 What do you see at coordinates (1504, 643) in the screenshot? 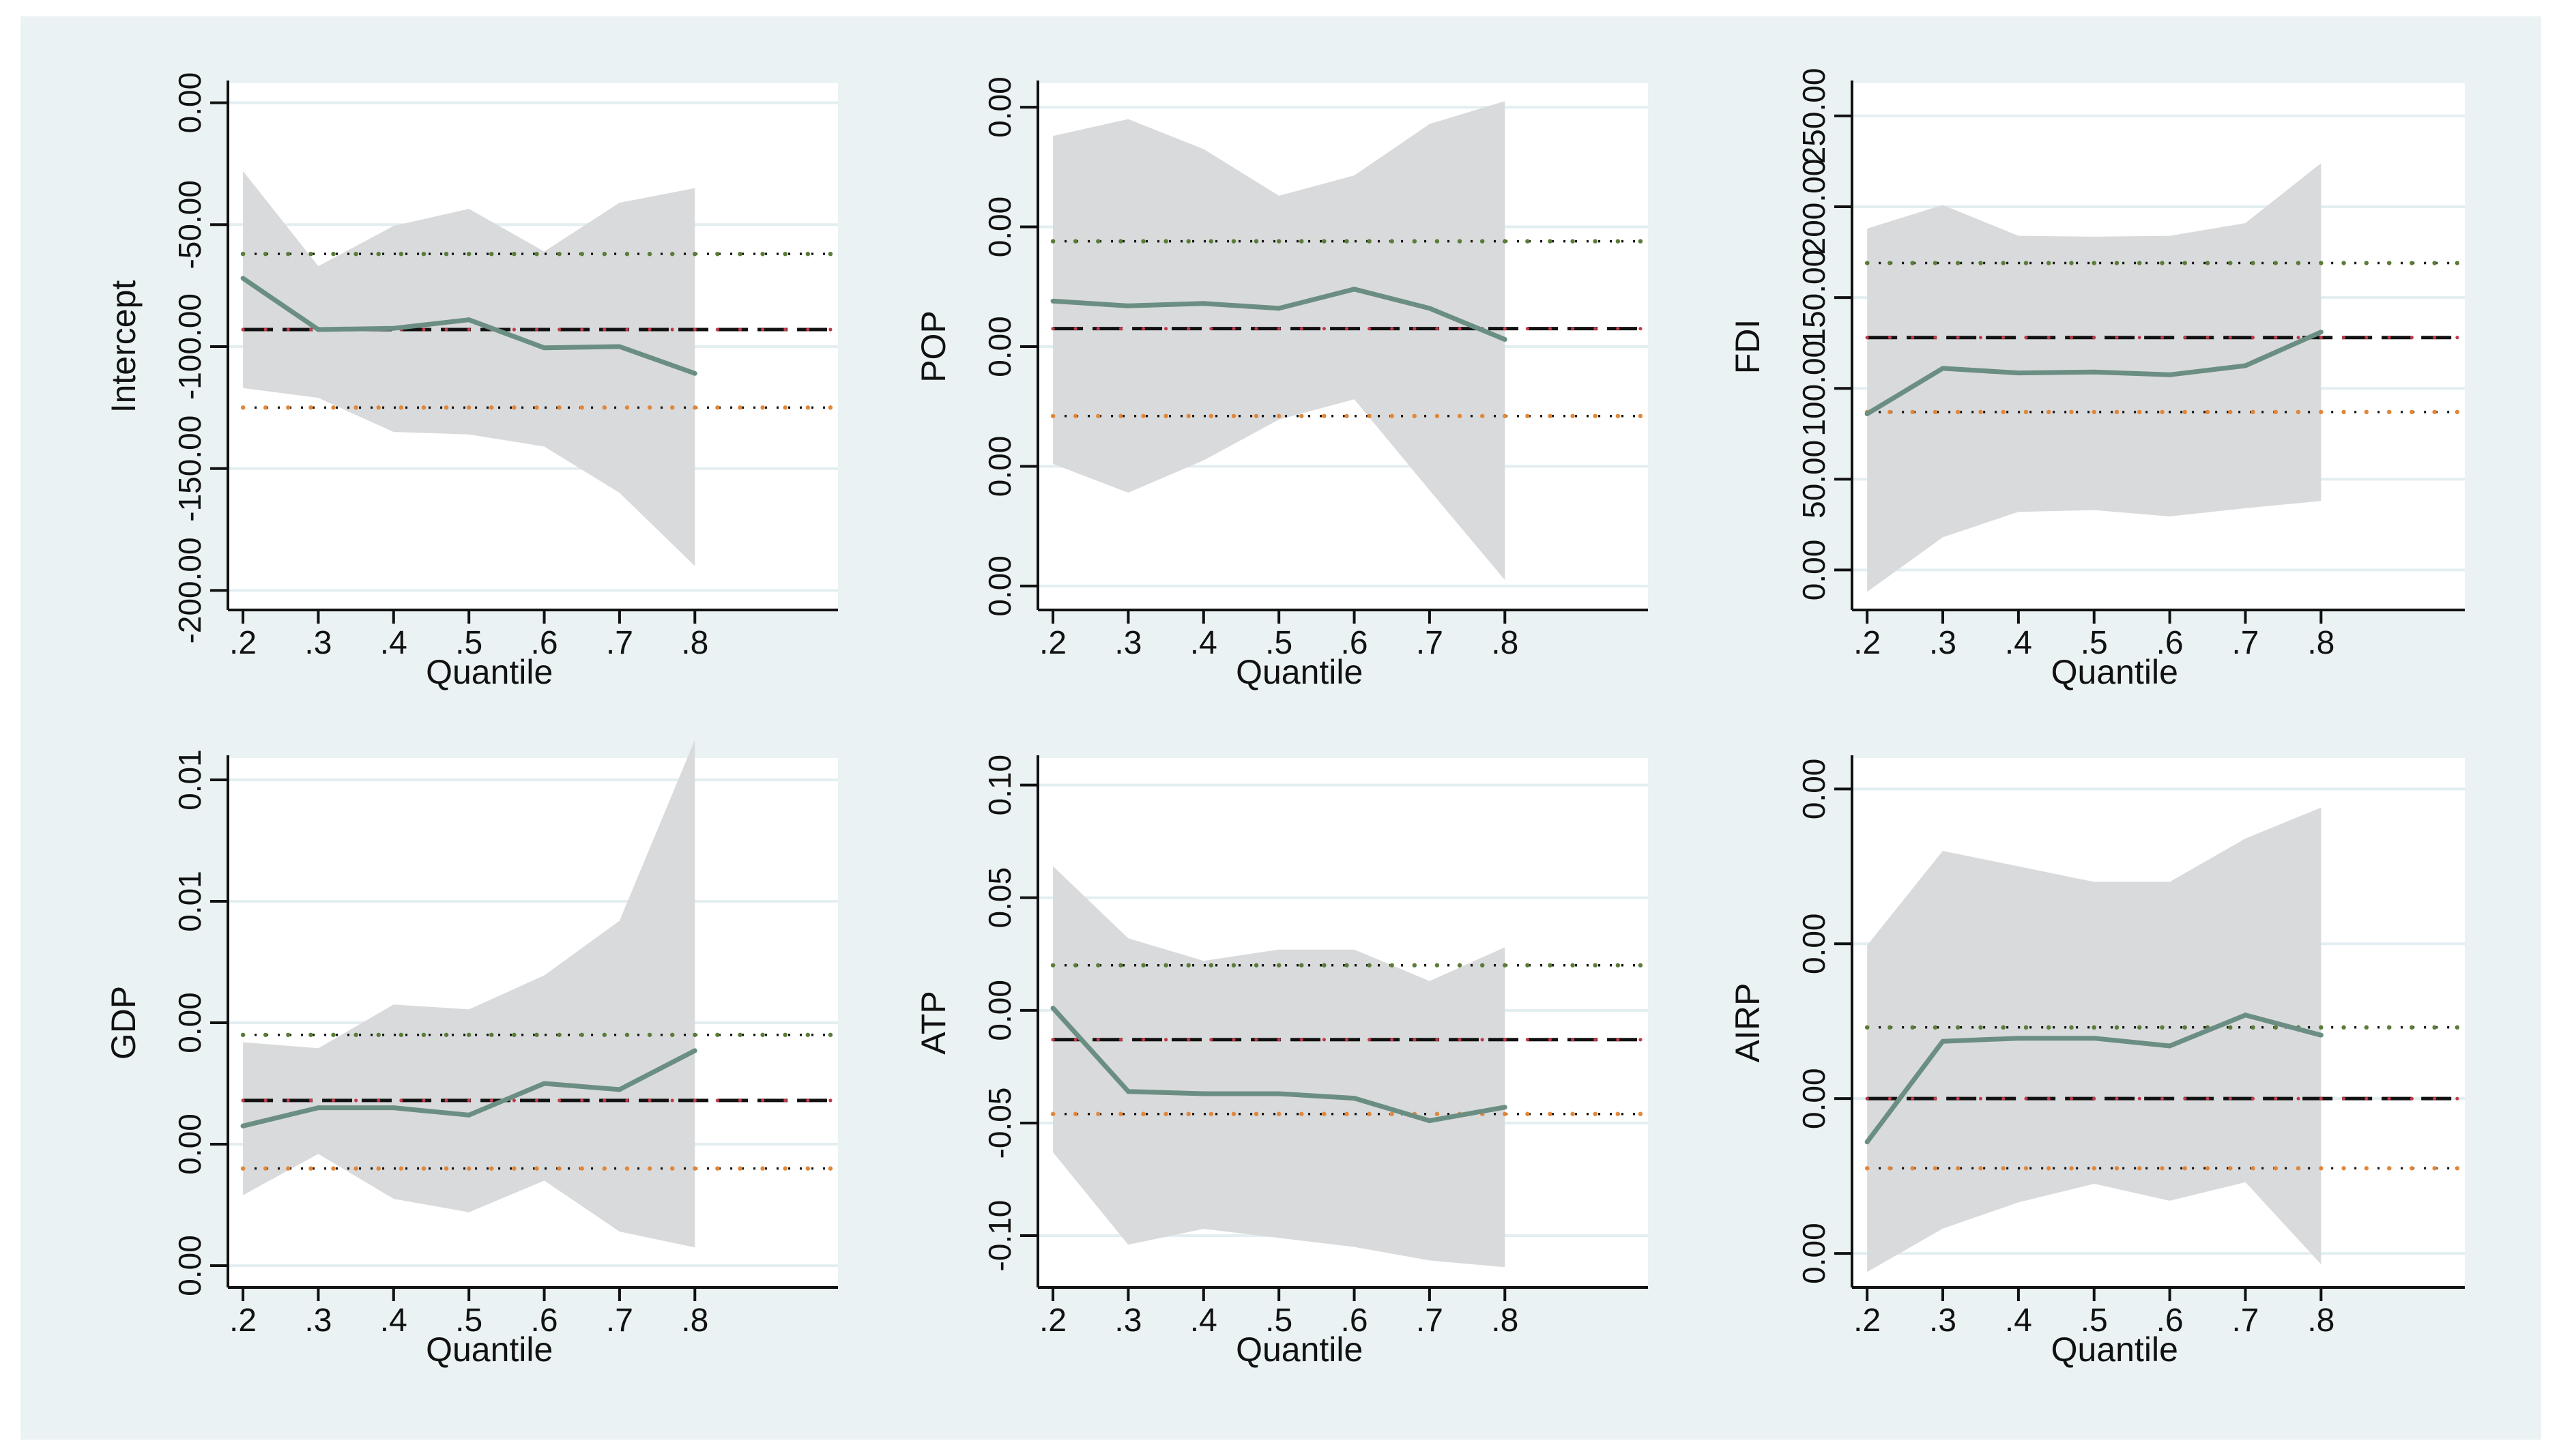
I see `x-tick-label: .8` at bounding box center [1504, 643].